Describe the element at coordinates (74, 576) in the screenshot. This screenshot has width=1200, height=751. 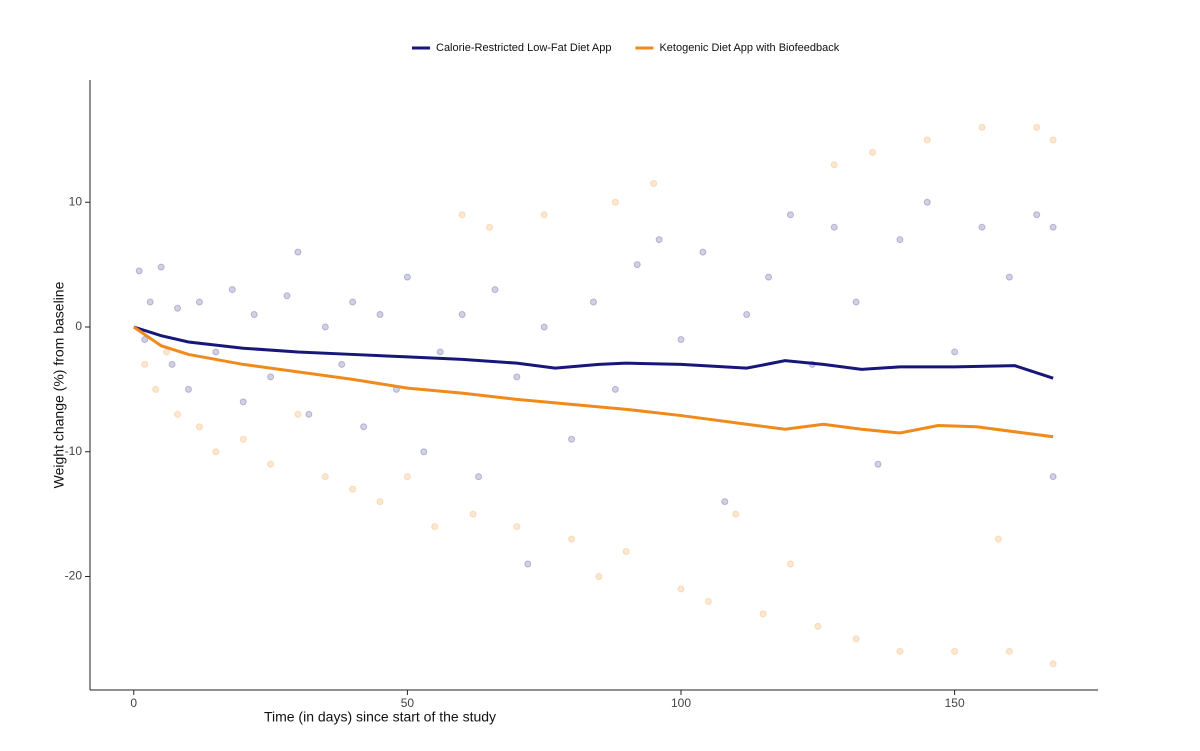
I see `y-tick-label: -20` at that location.